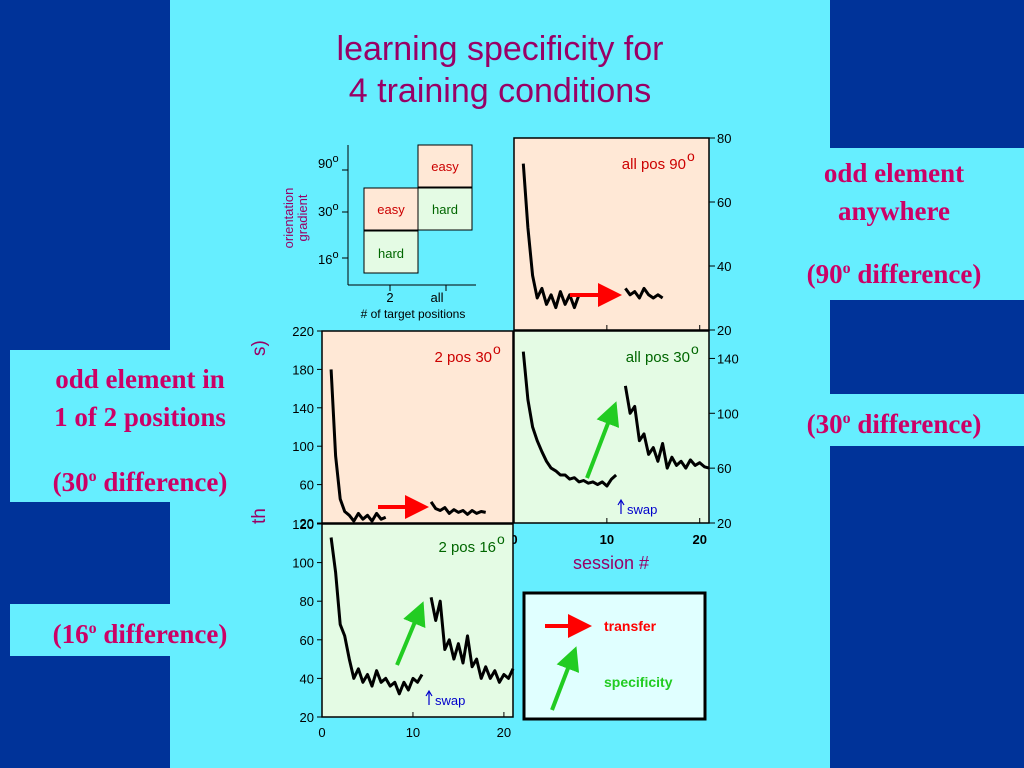 The height and width of the screenshot is (768, 1024). Describe the element at coordinates (140, 630) in the screenshot. I see `callout-bottom-left: (16o difference)` at that location.